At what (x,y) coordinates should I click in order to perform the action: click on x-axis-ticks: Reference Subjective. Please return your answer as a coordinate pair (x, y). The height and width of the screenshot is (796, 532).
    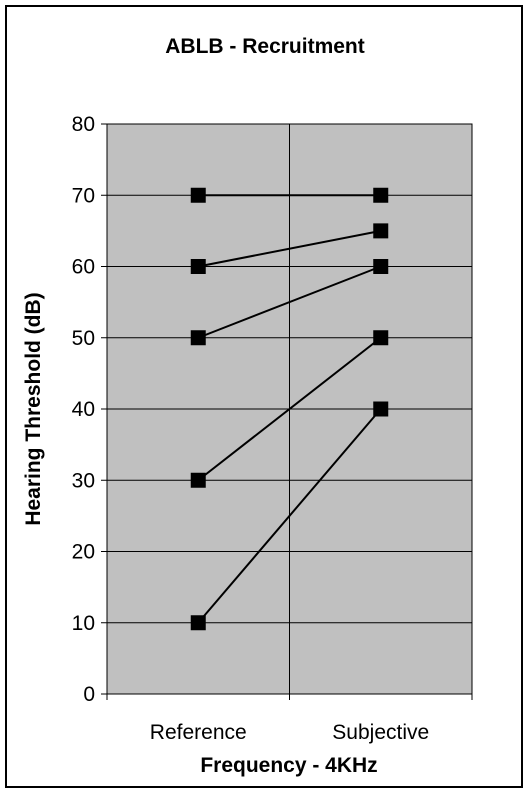
    Looking at the image, I should click on (289, 719).